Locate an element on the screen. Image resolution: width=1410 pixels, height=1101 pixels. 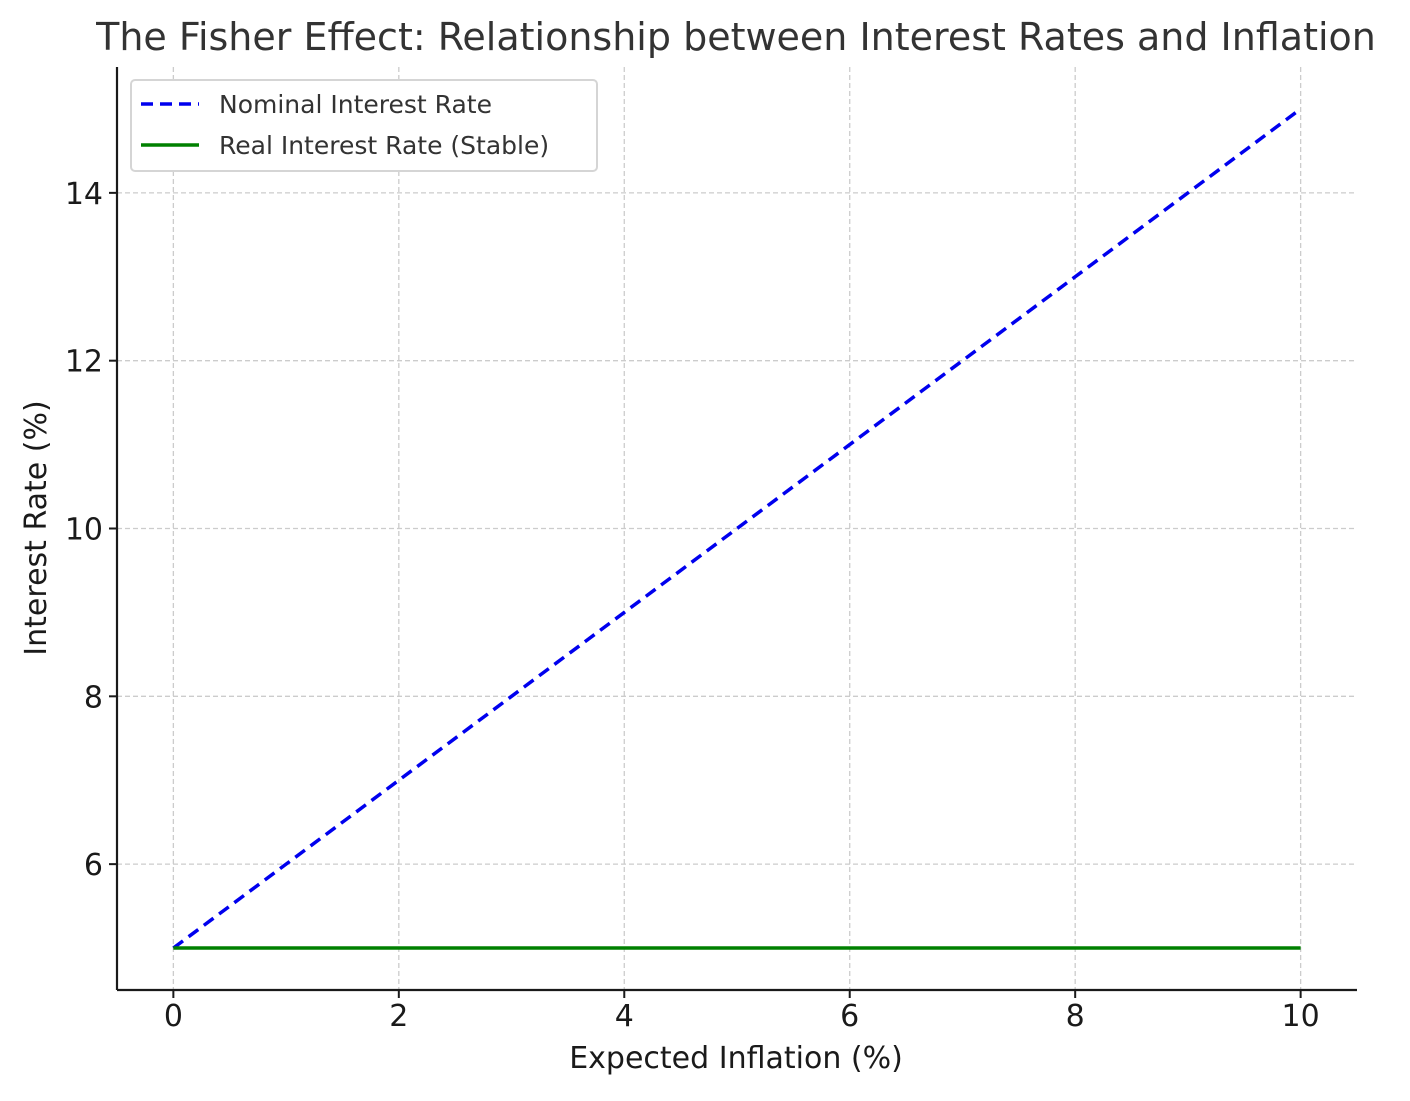
legend-box is located at coordinates (364, 125).